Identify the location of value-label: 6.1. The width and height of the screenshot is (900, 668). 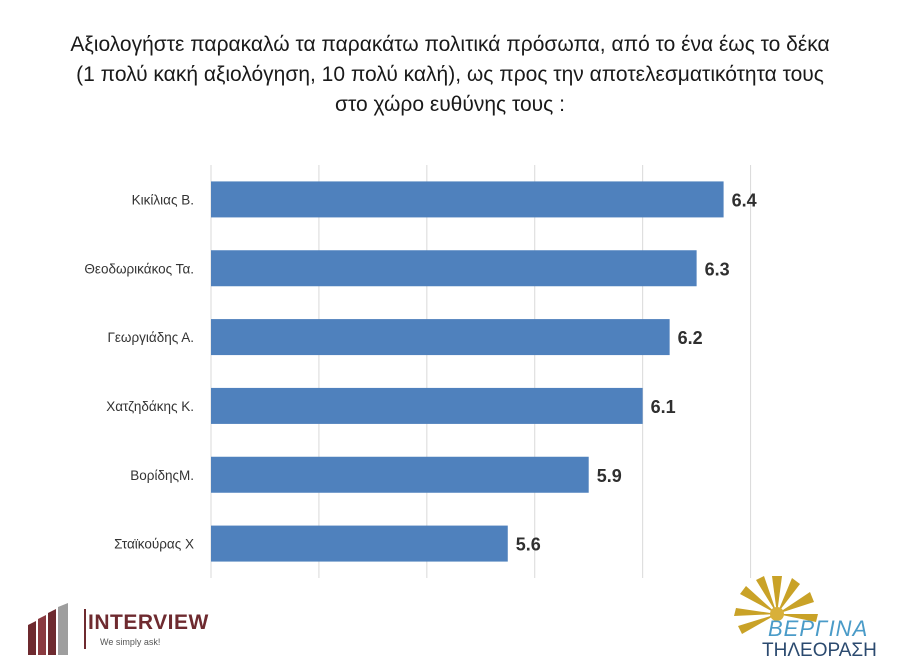
(663, 407).